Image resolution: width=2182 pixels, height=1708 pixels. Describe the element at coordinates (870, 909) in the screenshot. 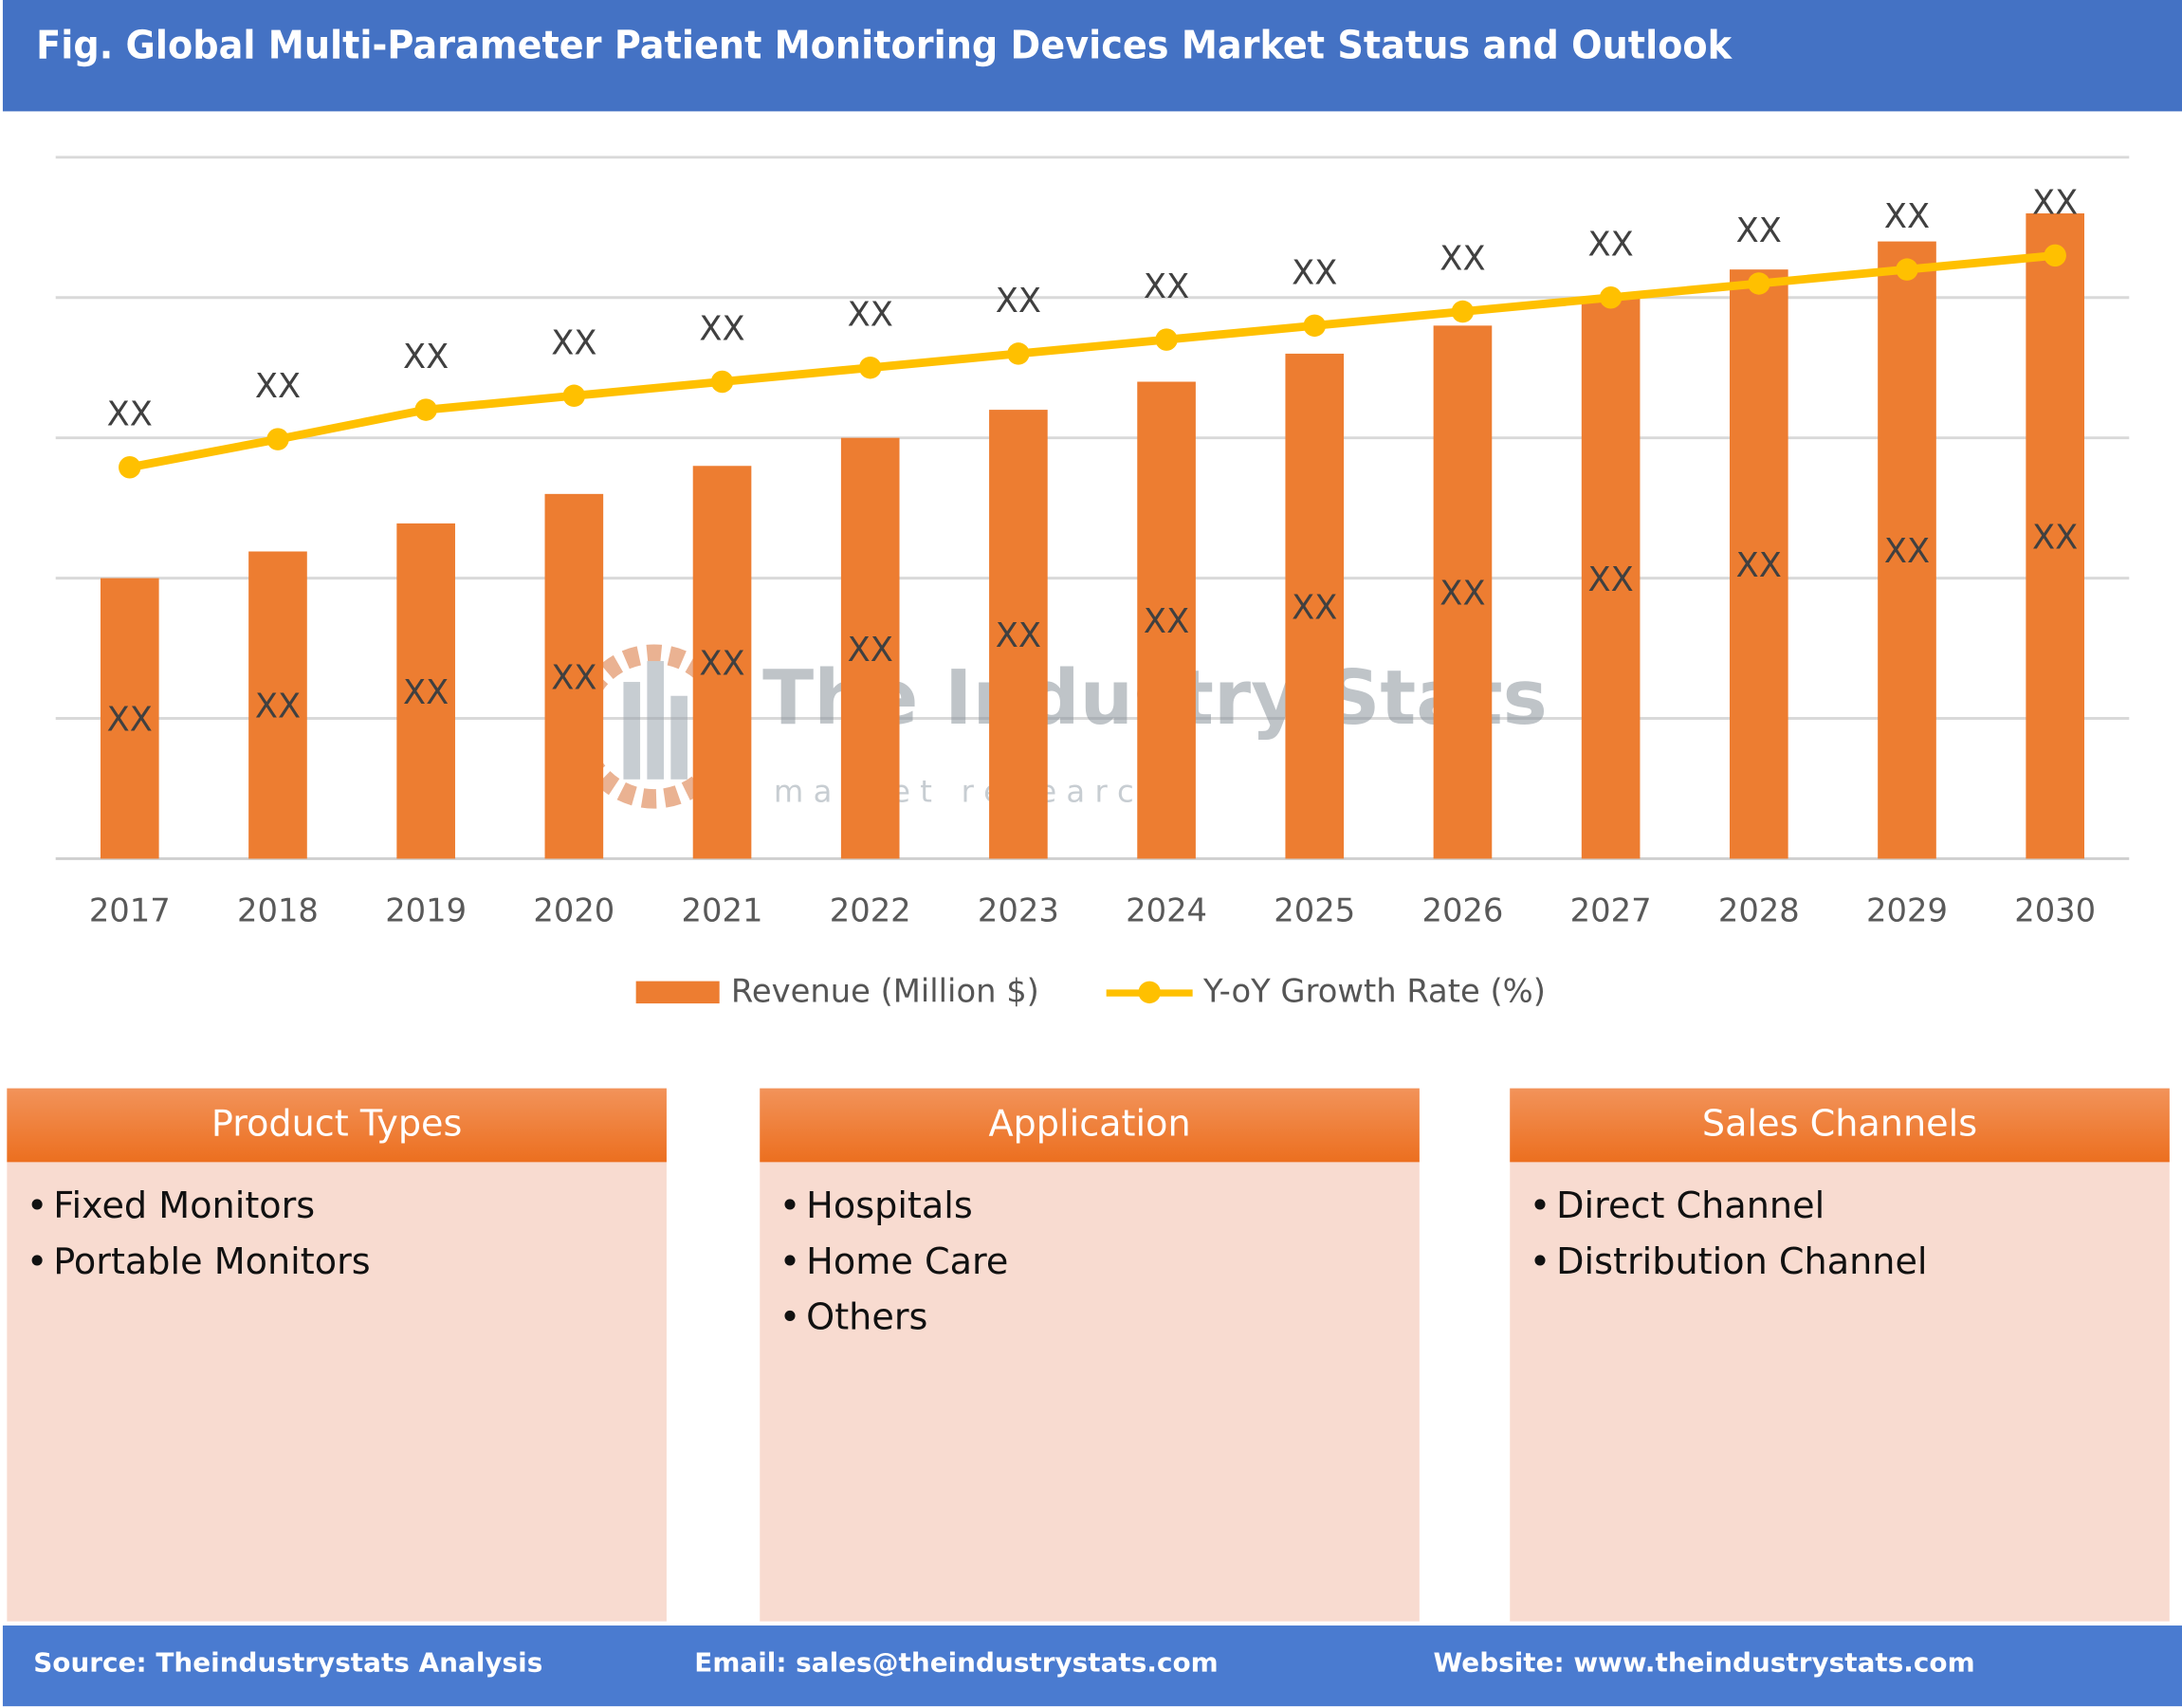

I see `x-tick-label: 2022` at that location.